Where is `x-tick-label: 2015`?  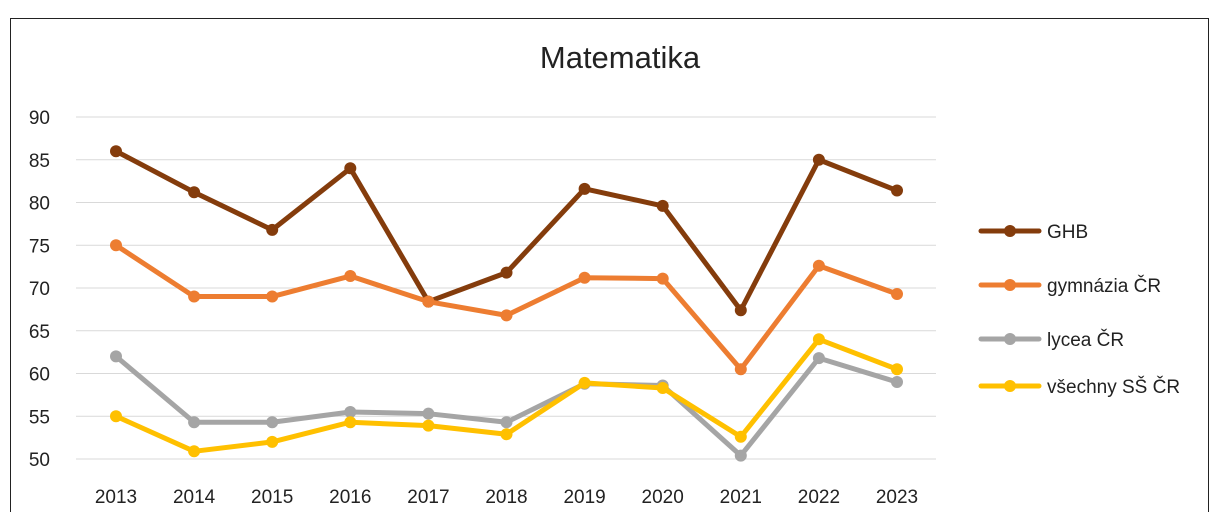
x-tick-label: 2015 is located at coordinates (272, 497).